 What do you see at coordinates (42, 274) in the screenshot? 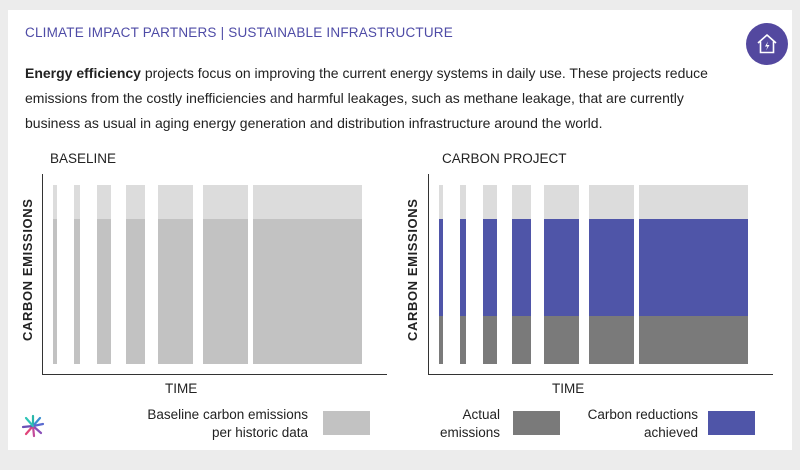
I see `baseline-y-axis` at bounding box center [42, 274].